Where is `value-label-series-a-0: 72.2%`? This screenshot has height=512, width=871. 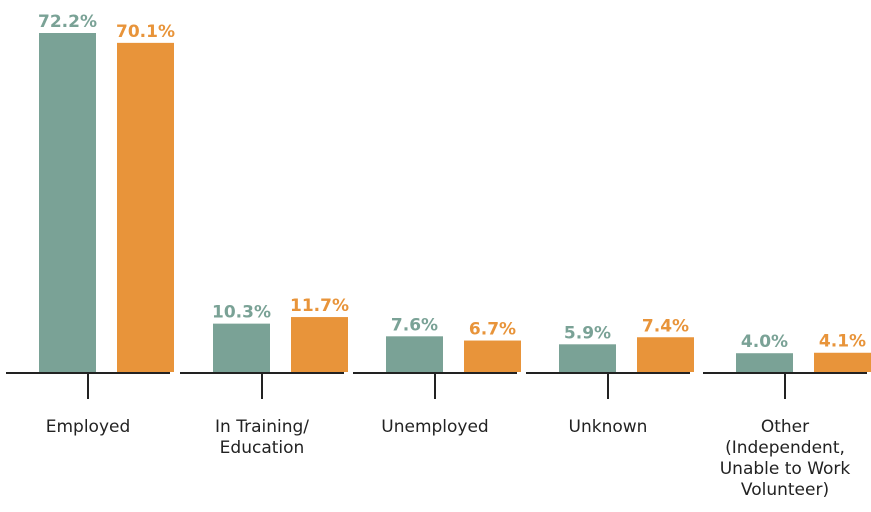 value-label-series-a-0: 72.2% is located at coordinates (67, 22).